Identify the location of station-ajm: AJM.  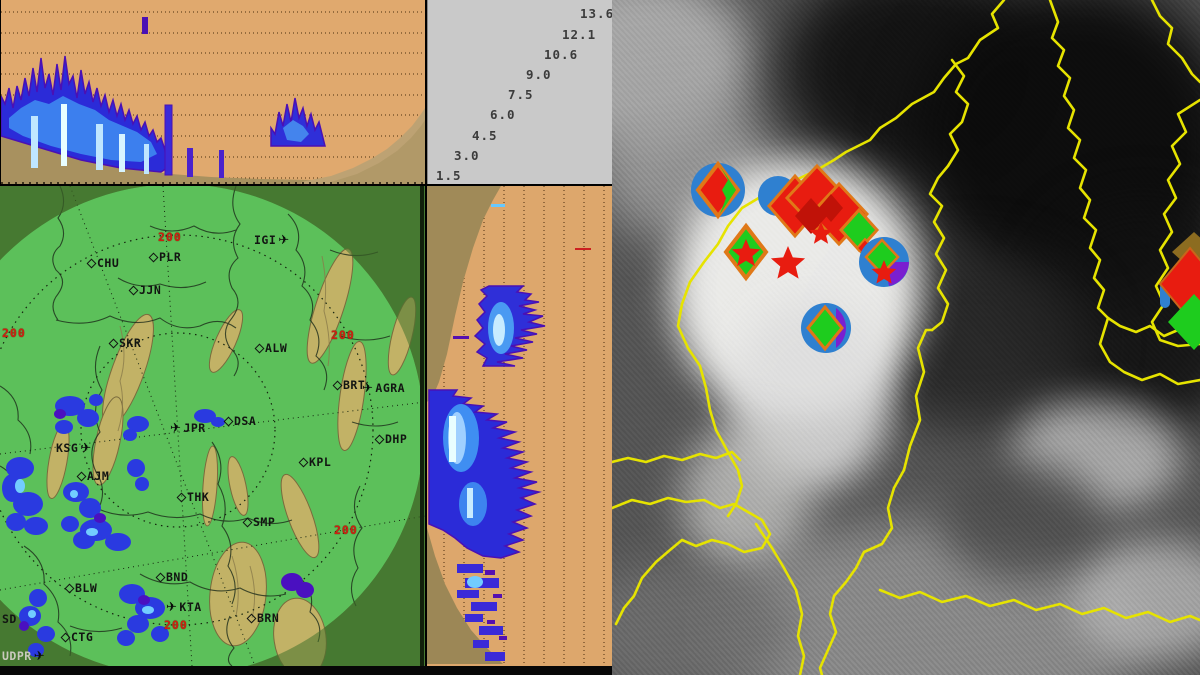
(93, 476).